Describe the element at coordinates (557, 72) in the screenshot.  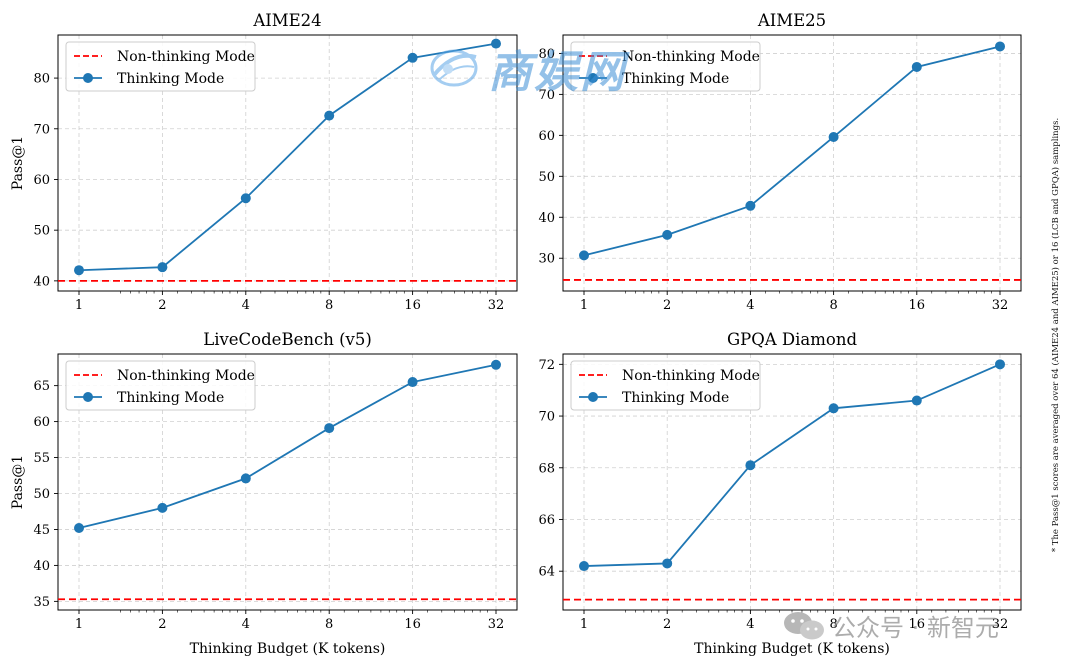
I see `watermark-top-text: 商娱网` at that location.